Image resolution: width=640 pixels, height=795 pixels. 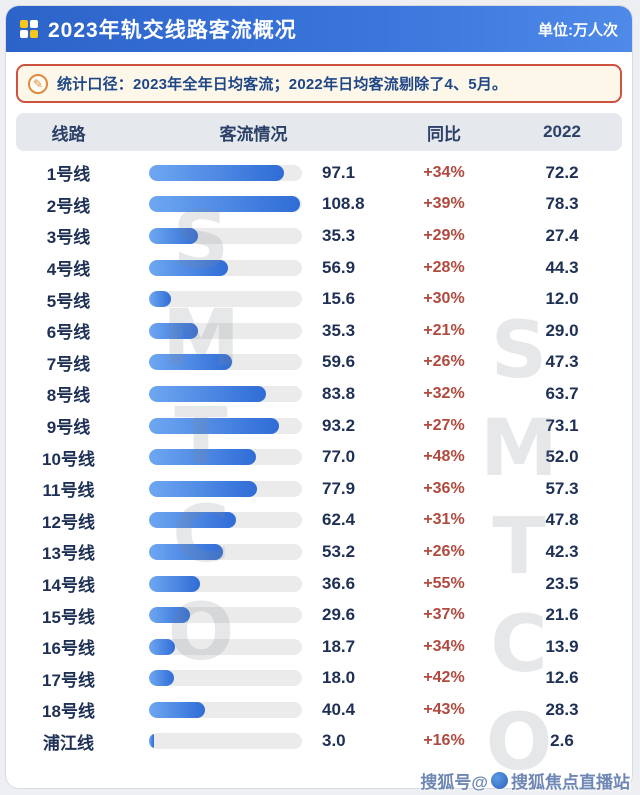 I want to click on ridership-2023-value: 29.6, so click(x=339, y=615).